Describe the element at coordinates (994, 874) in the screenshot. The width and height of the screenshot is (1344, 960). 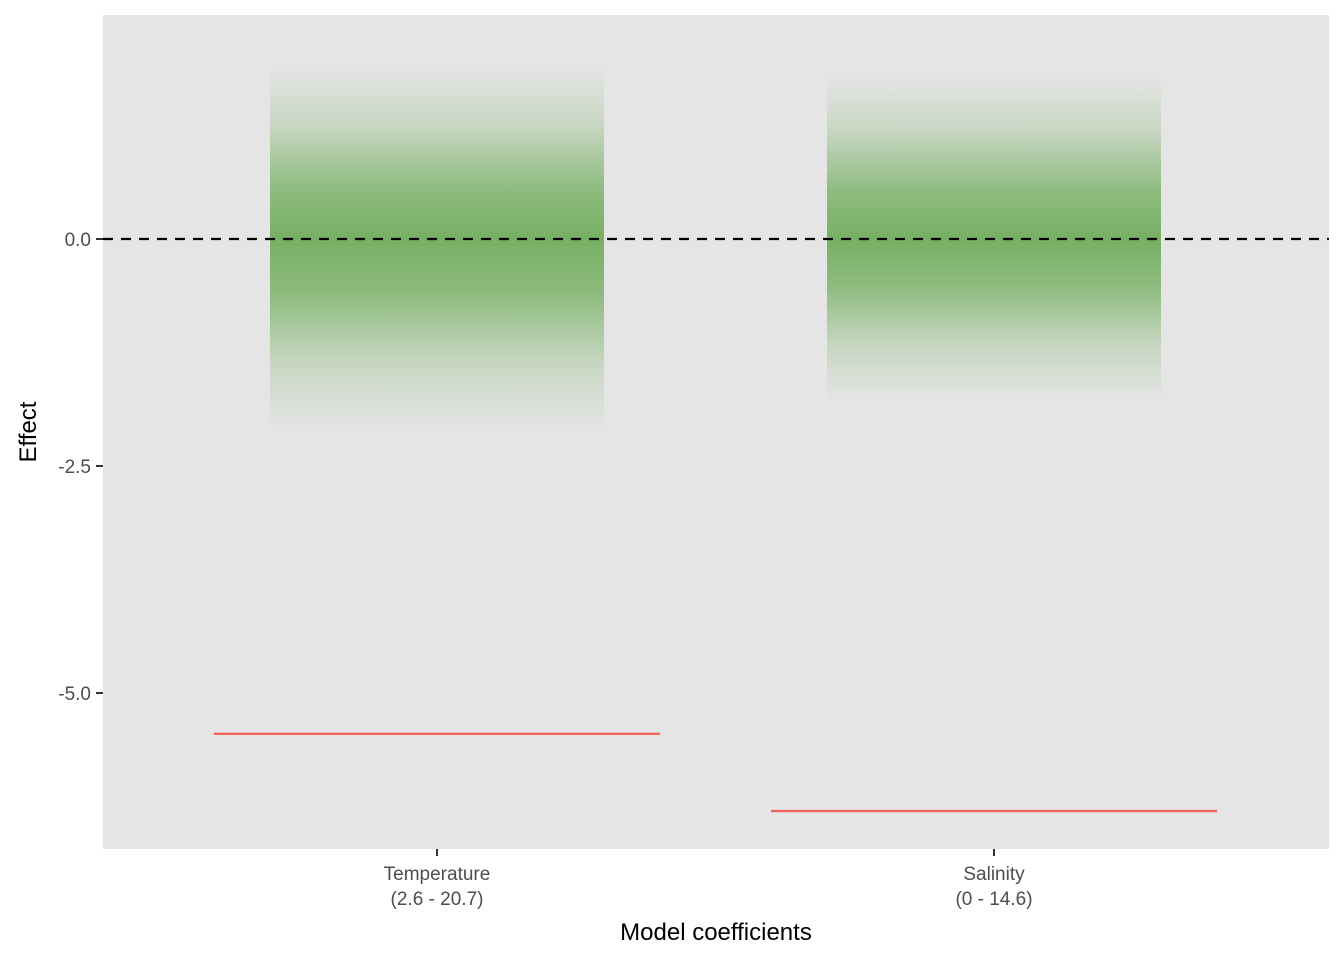
I see `x-tick-label: Salinity` at that location.